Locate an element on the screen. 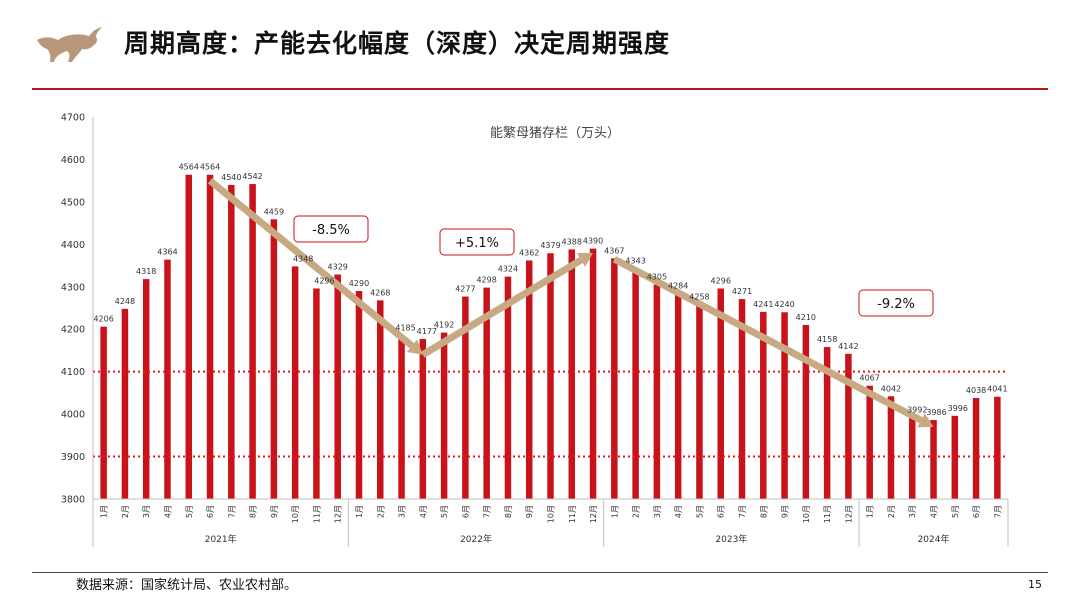  year-group-label: 2022年 is located at coordinates (476, 539).